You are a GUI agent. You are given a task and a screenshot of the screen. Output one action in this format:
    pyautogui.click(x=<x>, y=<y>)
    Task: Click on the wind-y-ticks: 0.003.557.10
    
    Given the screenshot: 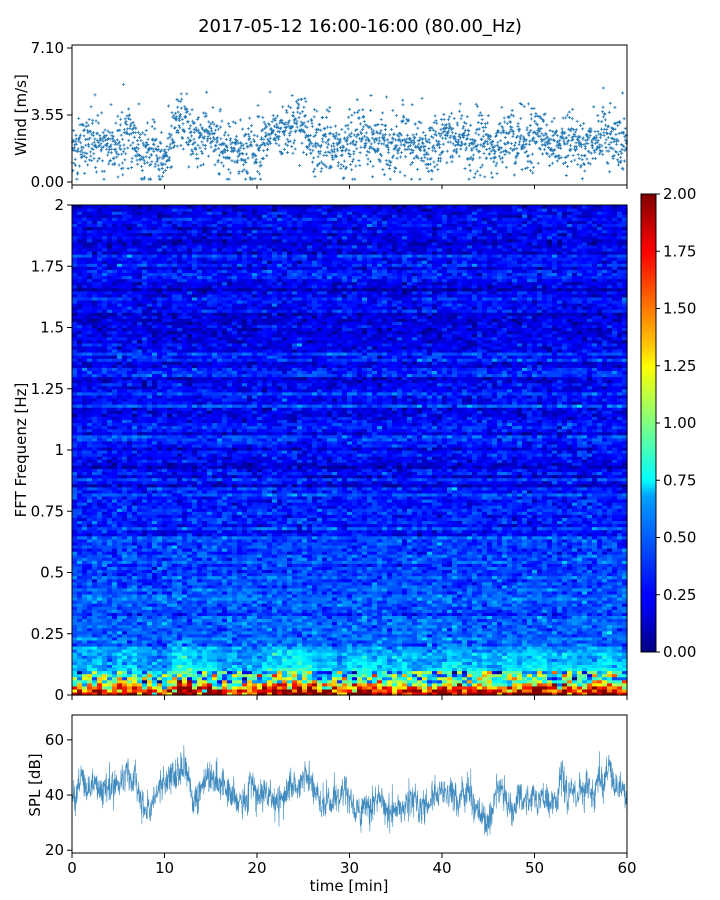 What is the action you would take?
    pyautogui.click(x=51, y=115)
    